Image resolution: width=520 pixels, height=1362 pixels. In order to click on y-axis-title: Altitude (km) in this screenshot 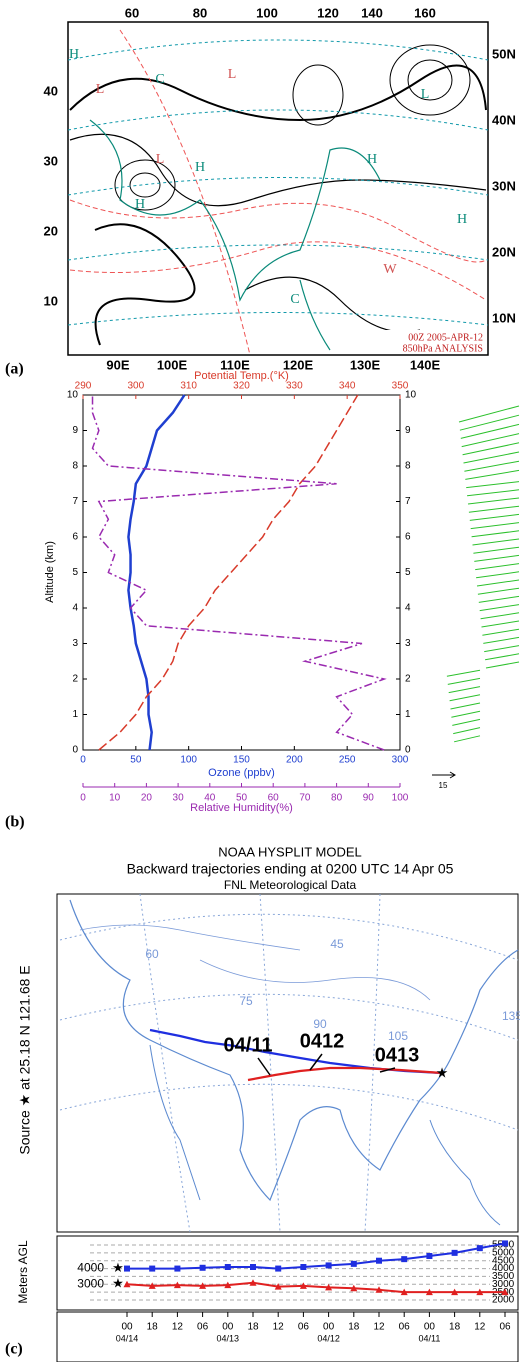, I will do `click(50, 572)`.